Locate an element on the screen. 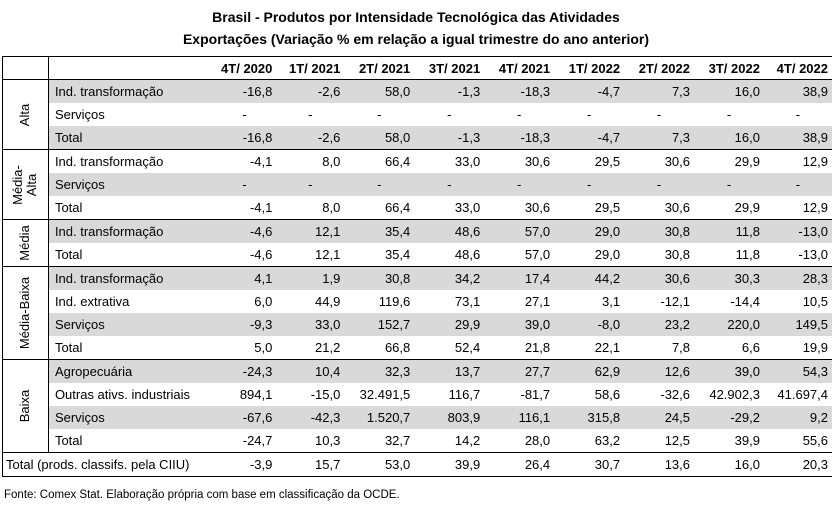 The image size is (832, 508). row-label: Ind. transformação is located at coordinates (130, 278).